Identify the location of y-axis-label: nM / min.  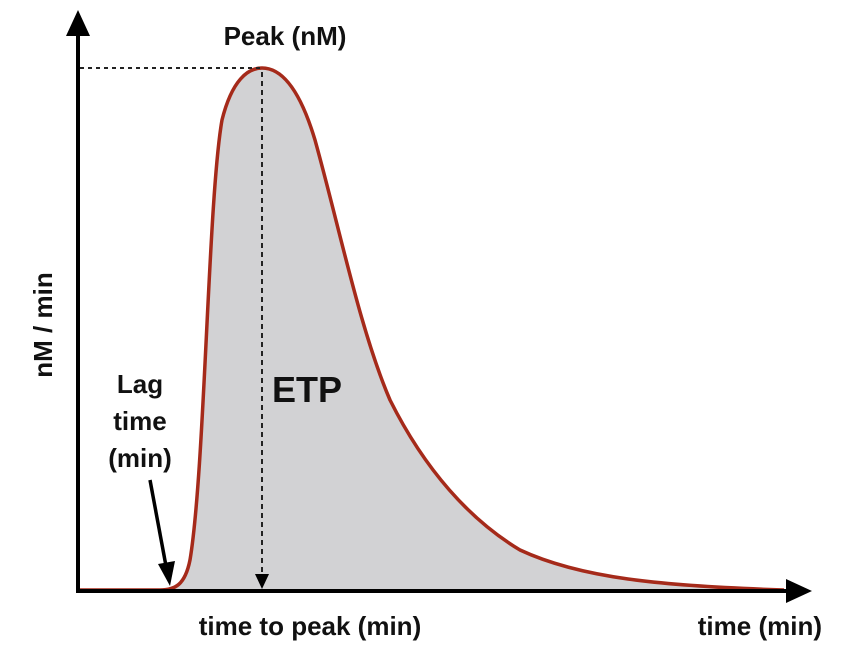
(43, 324).